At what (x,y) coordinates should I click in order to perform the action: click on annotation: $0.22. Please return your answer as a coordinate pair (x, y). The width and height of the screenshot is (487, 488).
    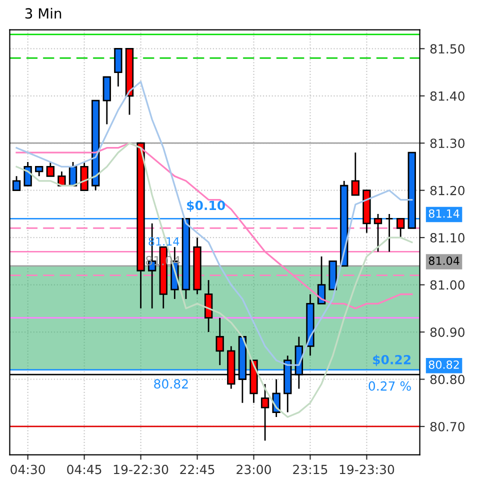
    Looking at the image, I should click on (392, 360).